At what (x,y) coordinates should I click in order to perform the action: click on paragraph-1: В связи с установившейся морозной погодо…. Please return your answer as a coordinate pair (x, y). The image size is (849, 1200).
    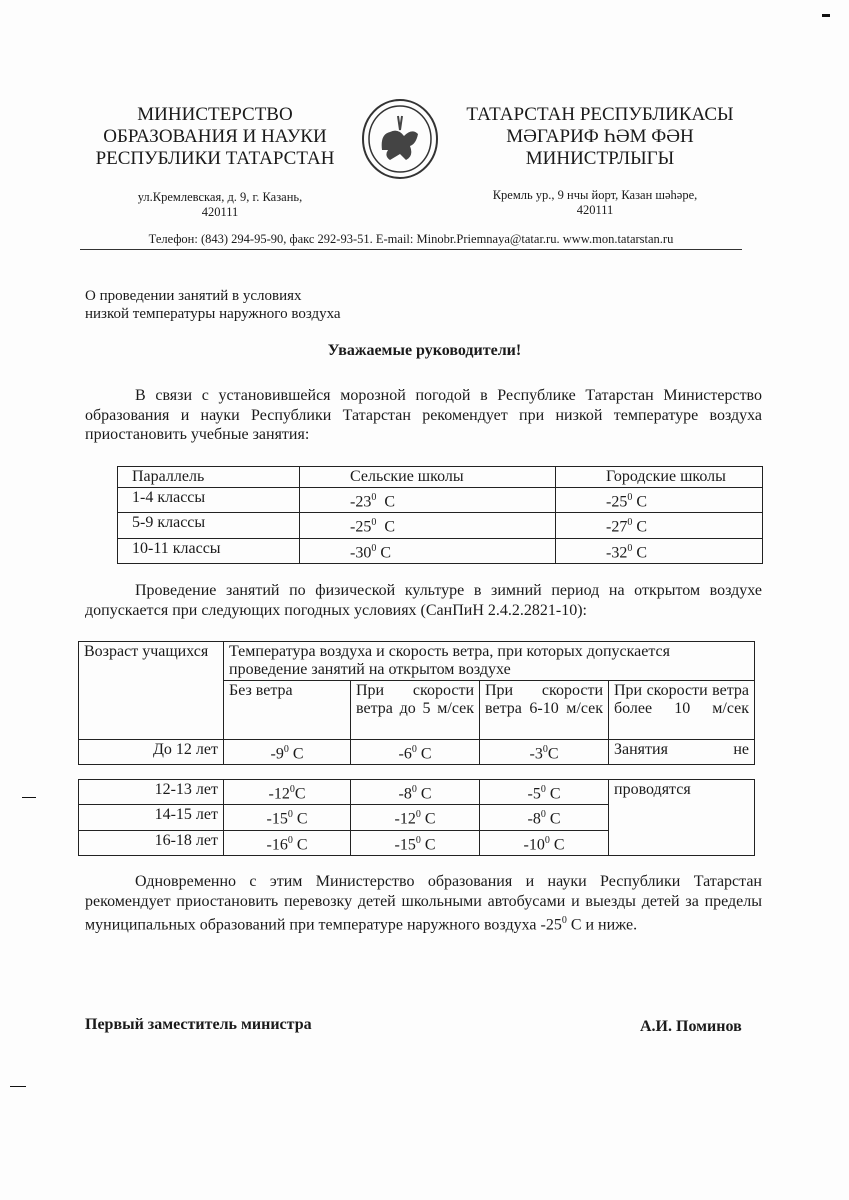
    Looking at the image, I should click on (423, 415).